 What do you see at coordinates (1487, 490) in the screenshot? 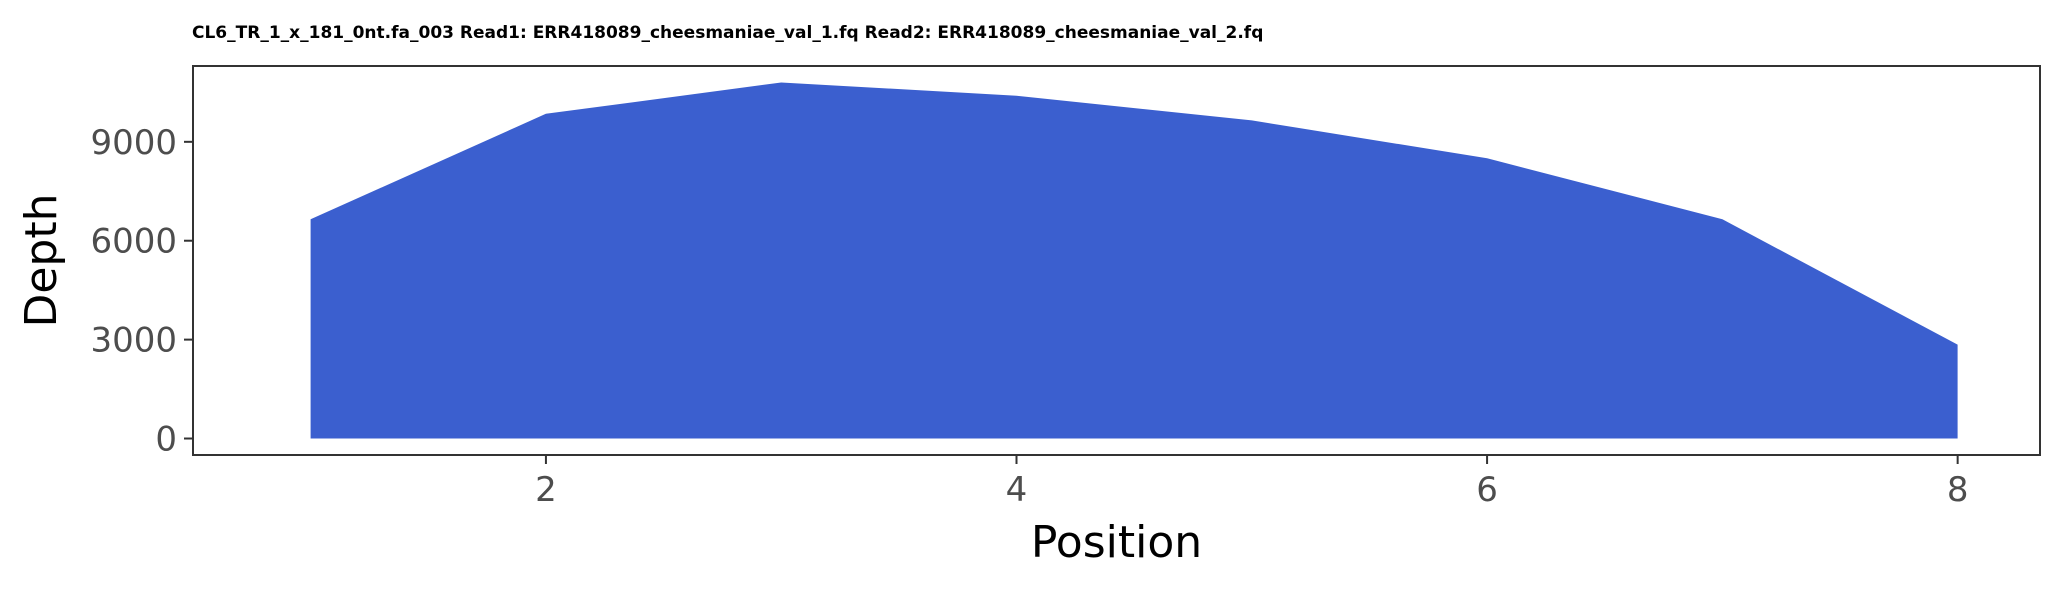
I see `x-tick-label: 6` at bounding box center [1487, 490].